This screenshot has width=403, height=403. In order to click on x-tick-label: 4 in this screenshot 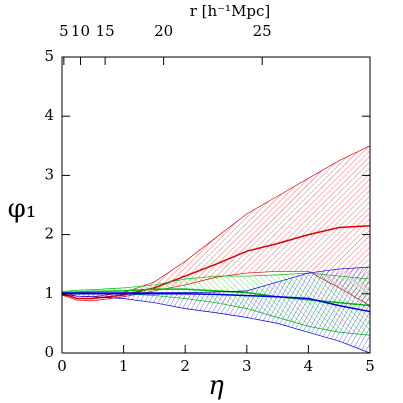, I will do `click(309, 366)`.